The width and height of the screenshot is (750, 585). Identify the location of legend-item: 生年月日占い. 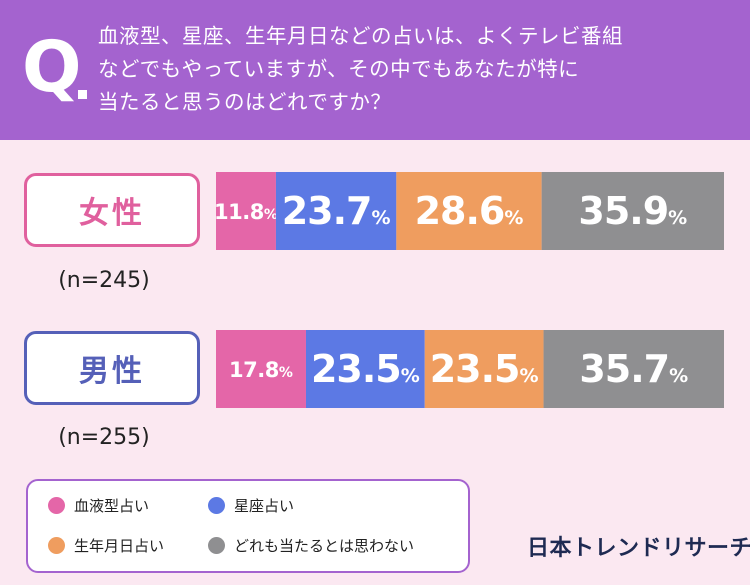
(106, 545).